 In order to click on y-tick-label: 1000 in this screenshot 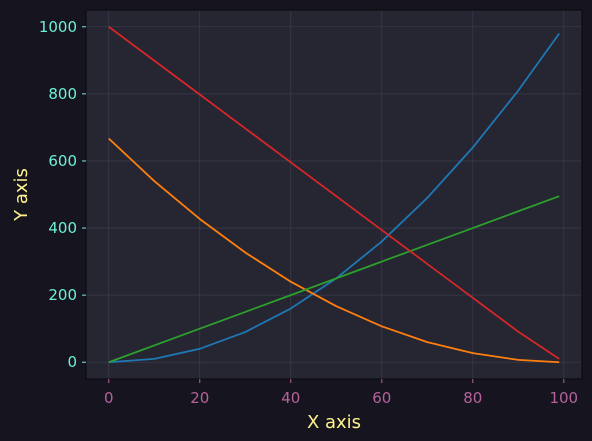, I will do `click(58, 27)`.